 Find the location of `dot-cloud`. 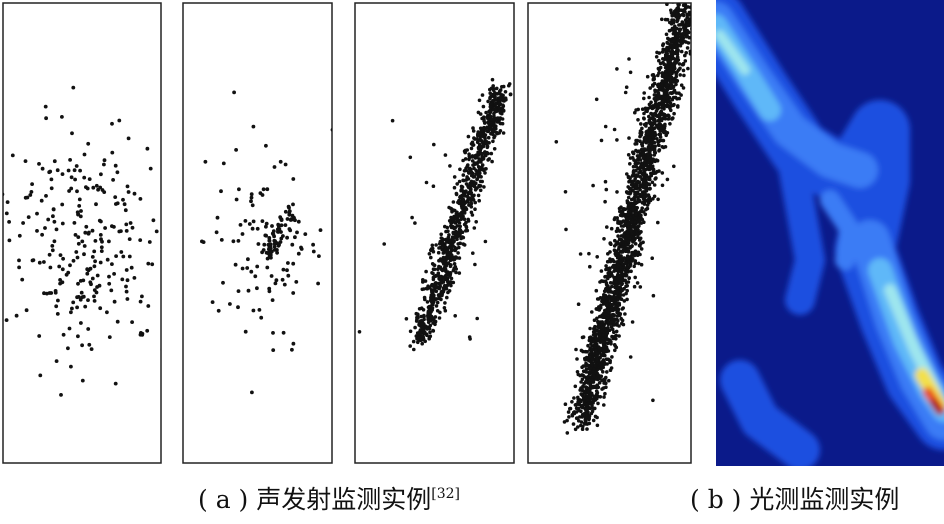

dot-cloud is located at coordinates (625, 219).